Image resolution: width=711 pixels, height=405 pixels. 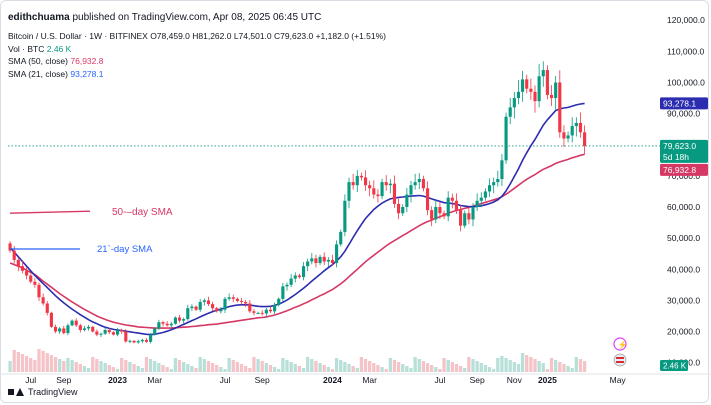 What do you see at coordinates (547, 380) in the screenshot?
I see `x-tick-label: 2025` at bounding box center [547, 380].